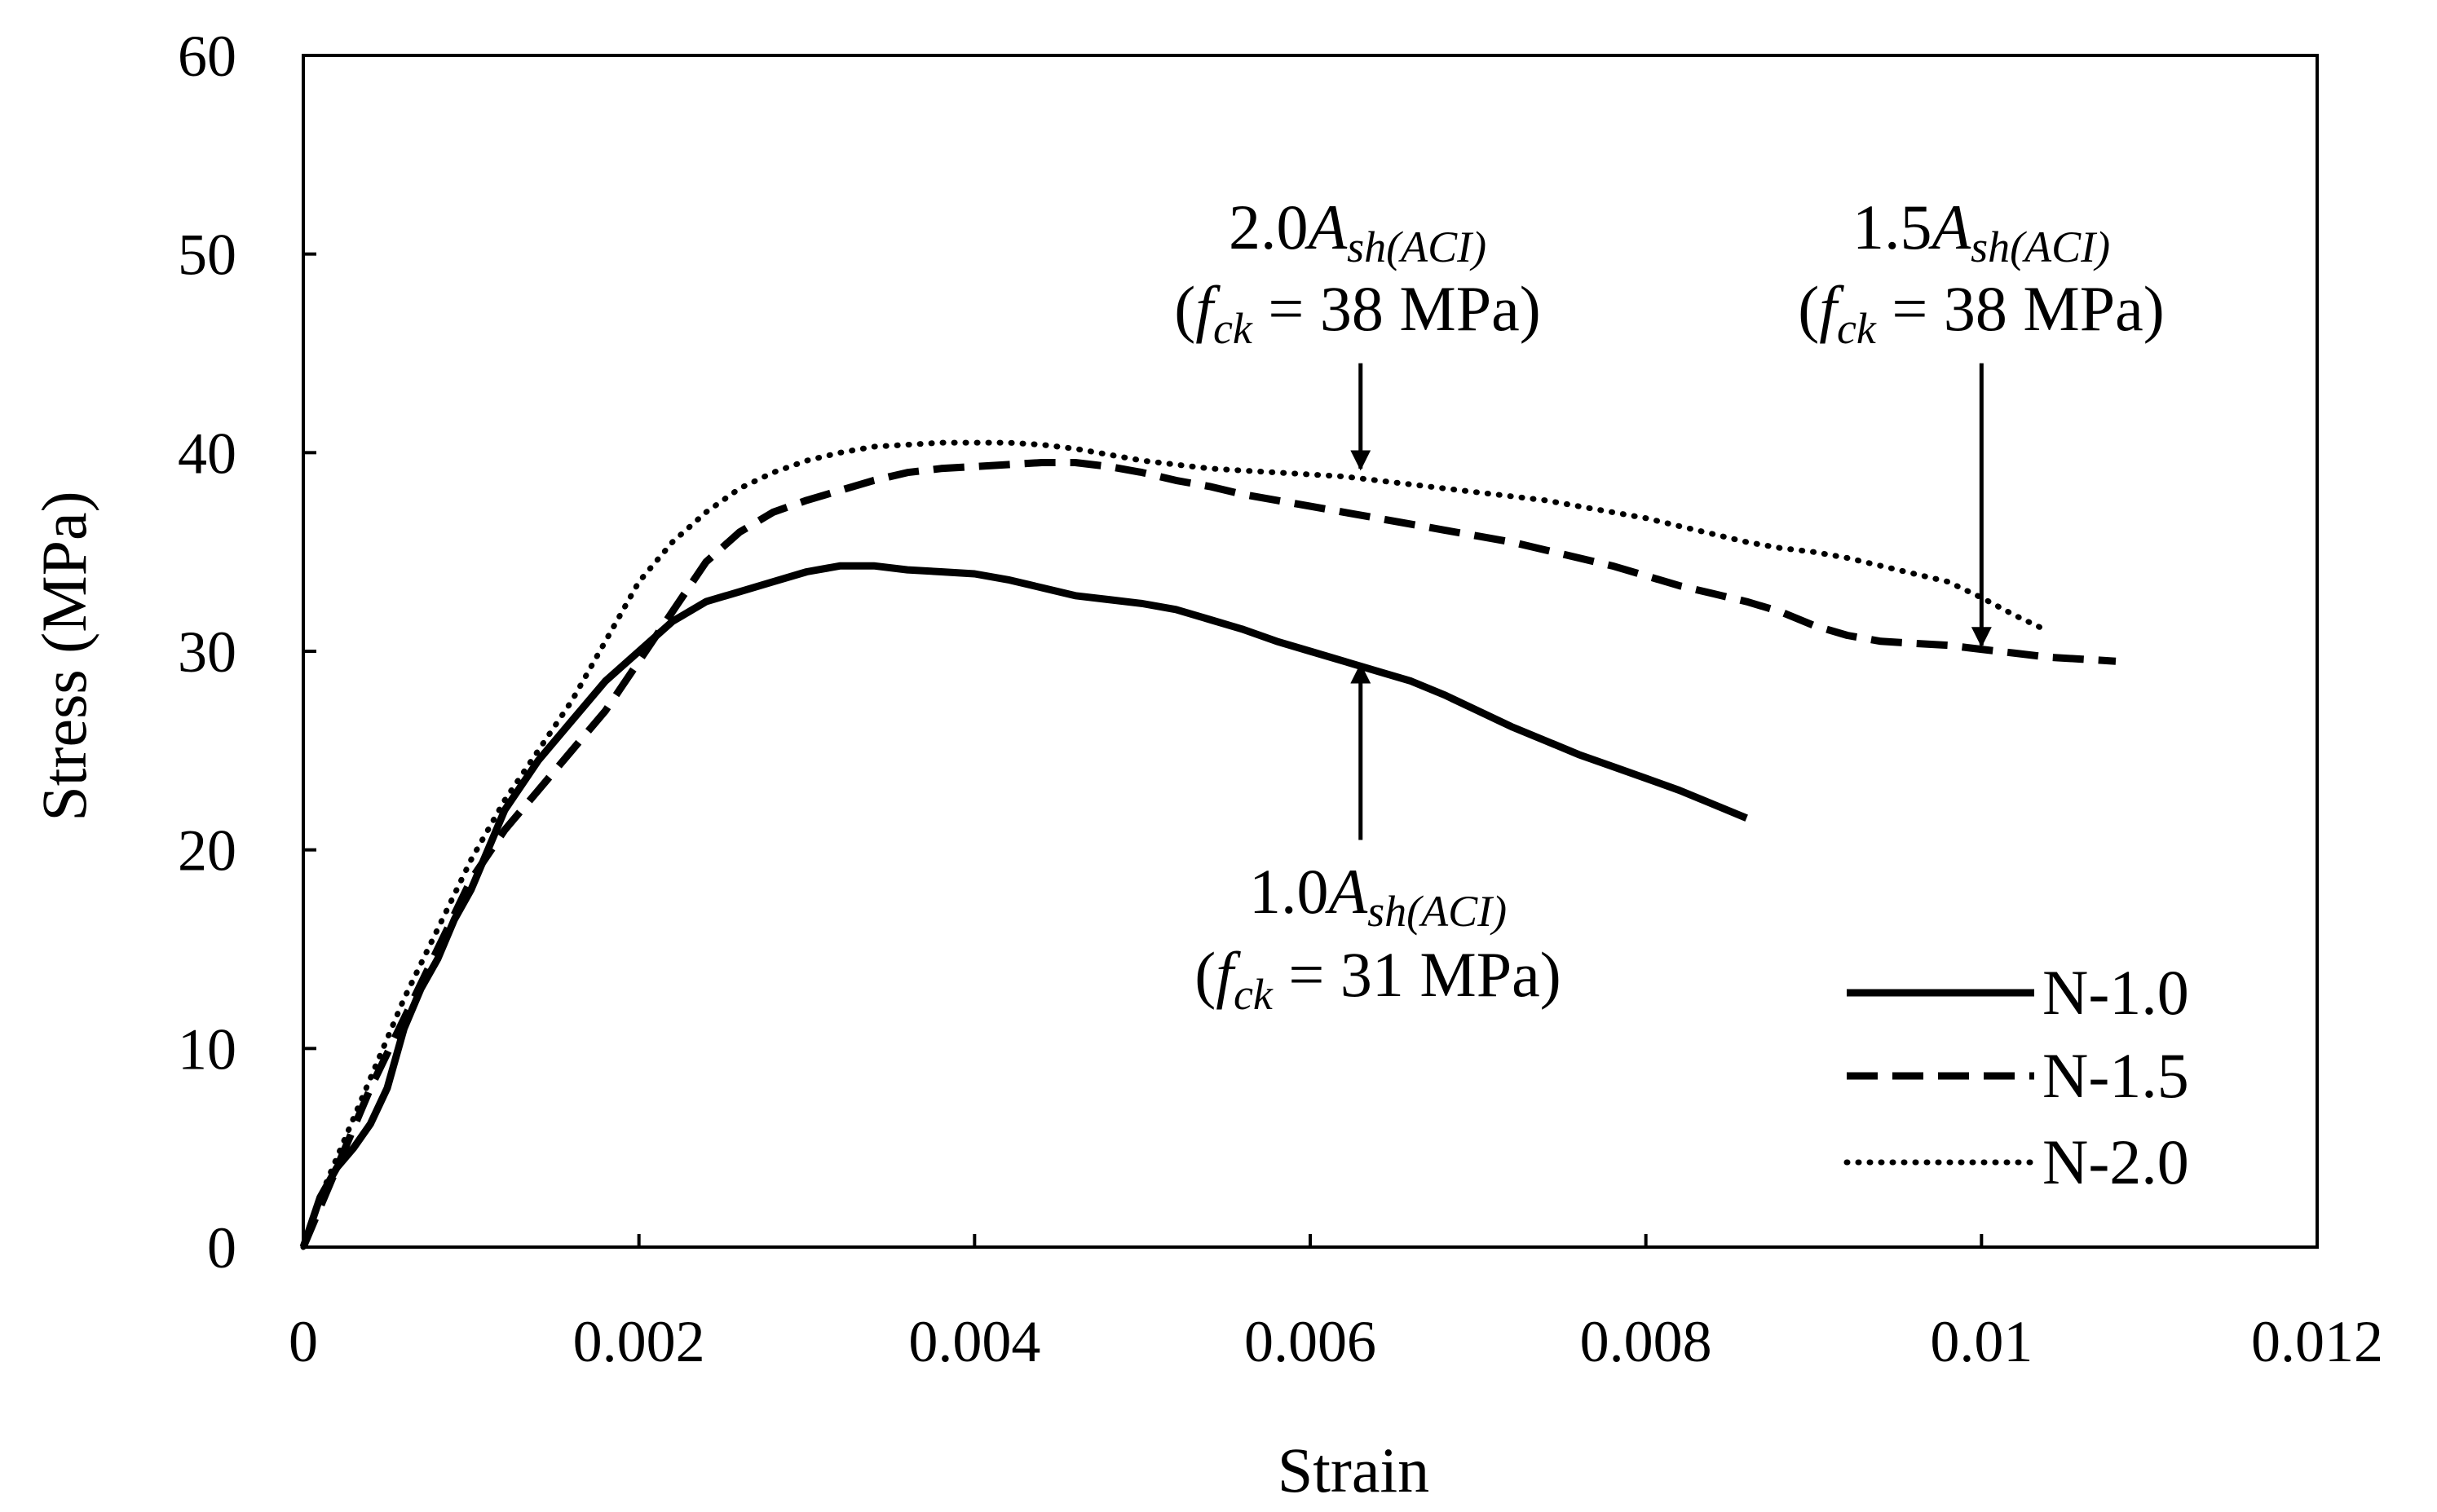  What do you see at coordinates (2115, 1076) in the screenshot?
I see `legend-label-n-1-5: N-1.5` at bounding box center [2115, 1076].